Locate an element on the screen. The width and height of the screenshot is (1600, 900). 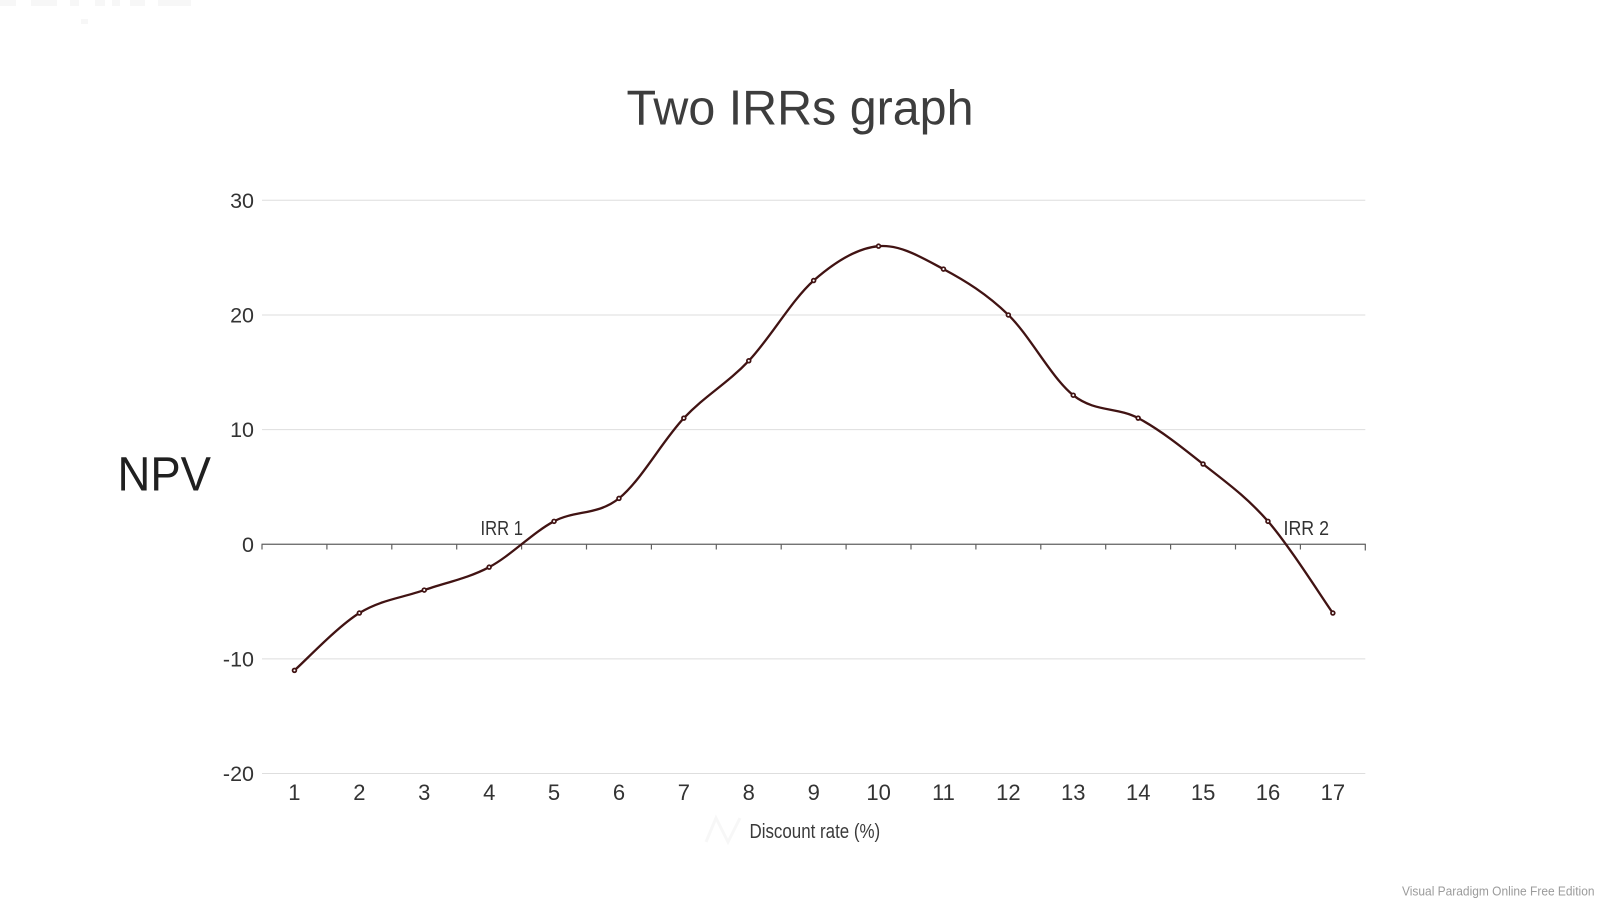
svg-text: 8 is located at coordinates (749, 792).